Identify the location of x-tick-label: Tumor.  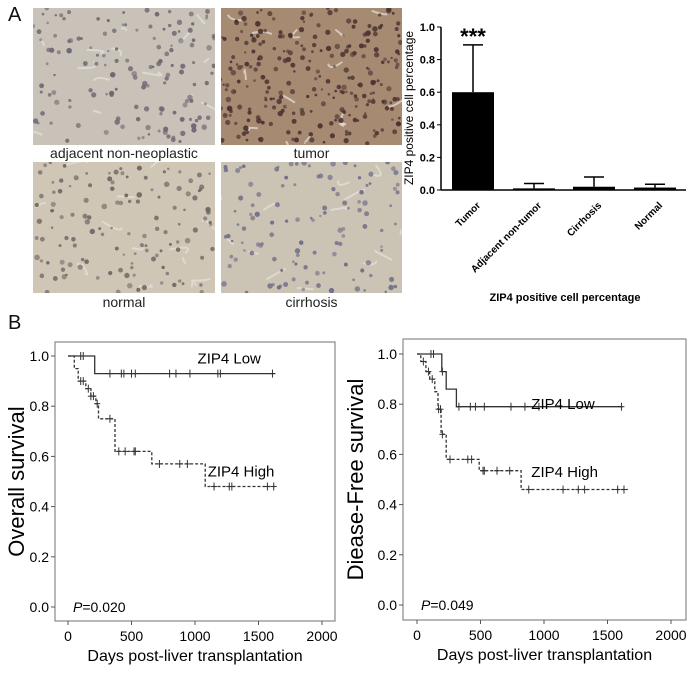
(468, 214).